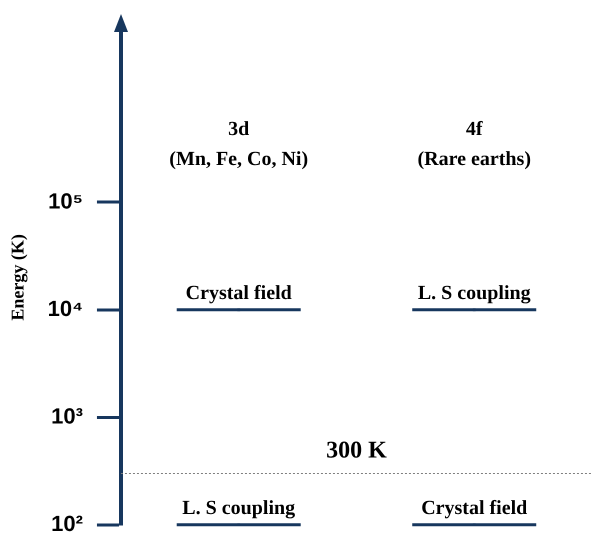 The width and height of the screenshot is (606, 552). Describe the element at coordinates (239, 507) in the screenshot. I see `text: L. S coupling` at that location.